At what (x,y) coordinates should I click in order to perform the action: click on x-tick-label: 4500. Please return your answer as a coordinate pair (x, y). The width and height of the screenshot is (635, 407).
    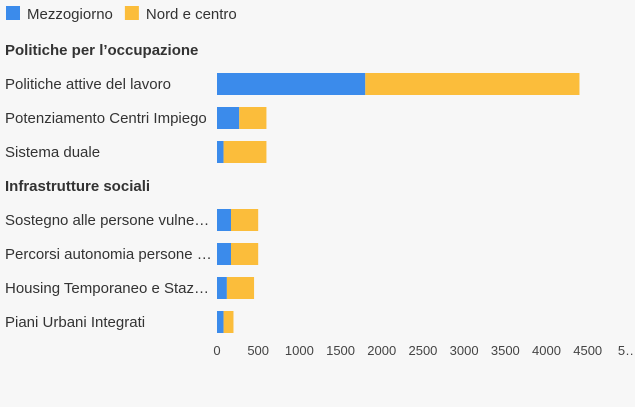
    Looking at the image, I should click on (587, 350).